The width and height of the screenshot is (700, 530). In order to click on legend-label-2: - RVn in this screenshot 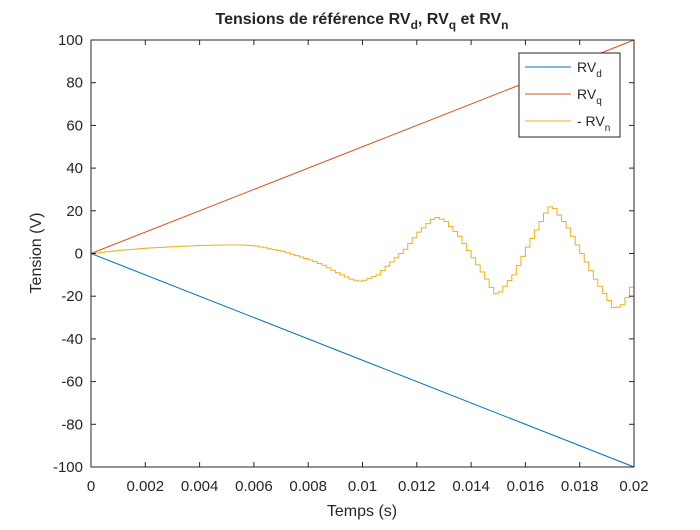, I will do `click(593, 123)`.